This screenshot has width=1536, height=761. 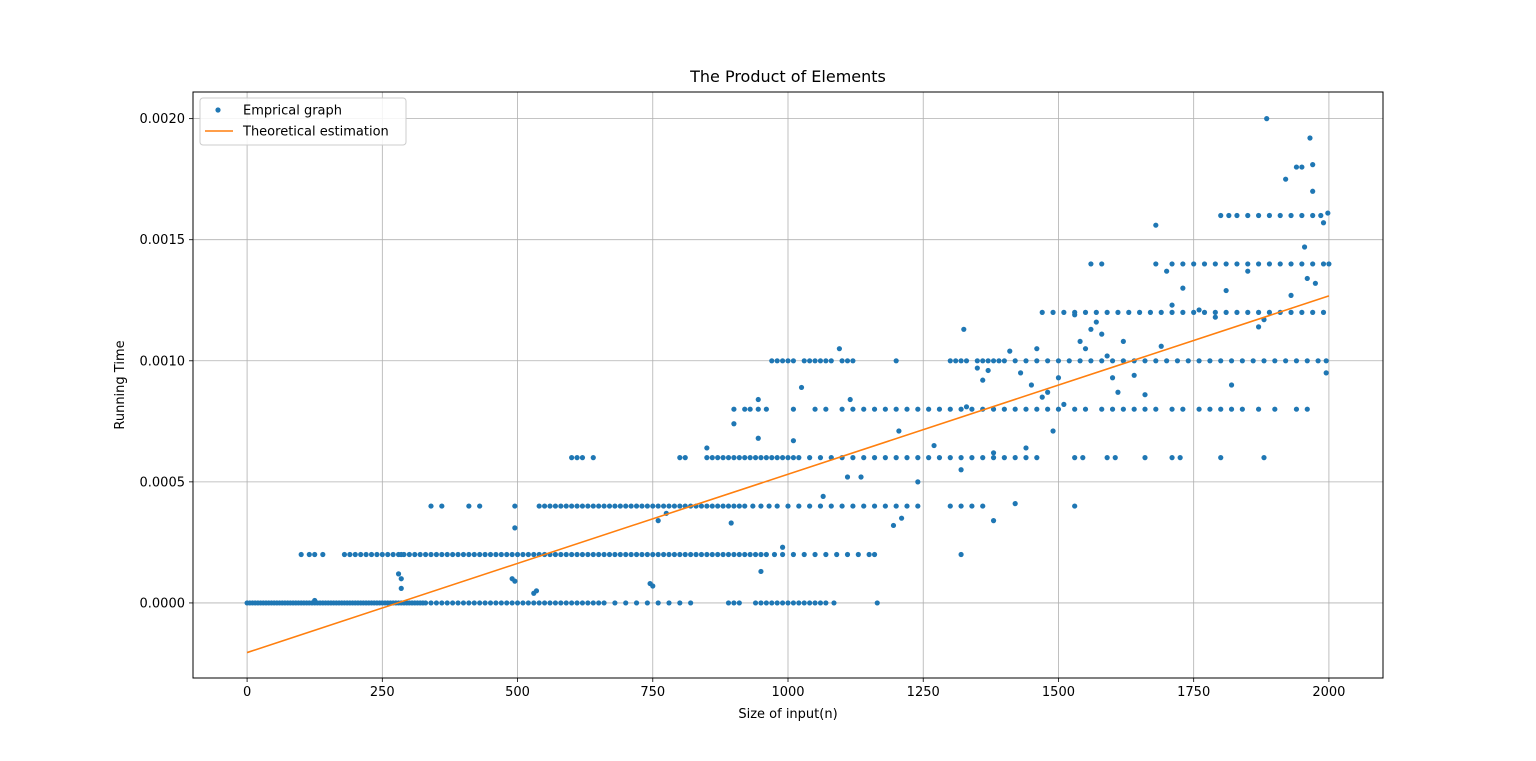 What do you see at coordinates (163, 482) in the screenshot?
I see `y-tick-label: 0.0005` at bounding box center [163, 482].